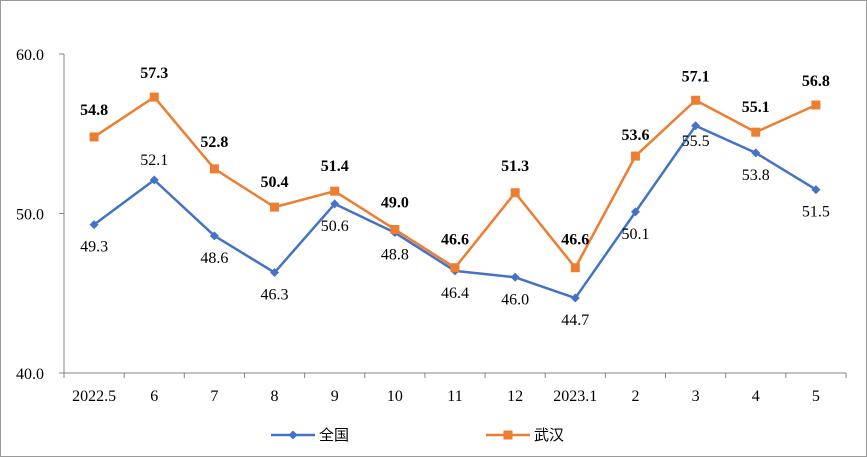  Describe the element at coordinates (455, 293) in the screenshot. I see `data-label: 46.4` at that location.